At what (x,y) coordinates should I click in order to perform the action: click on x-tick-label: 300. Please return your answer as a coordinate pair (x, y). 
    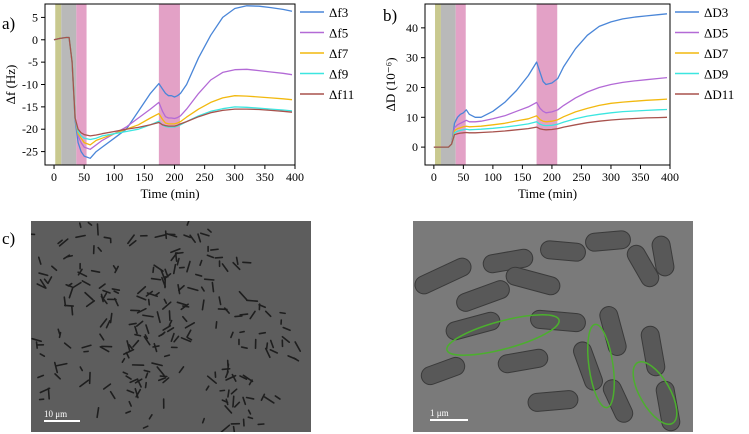
    Looking at the image, I should click on (611, 177).